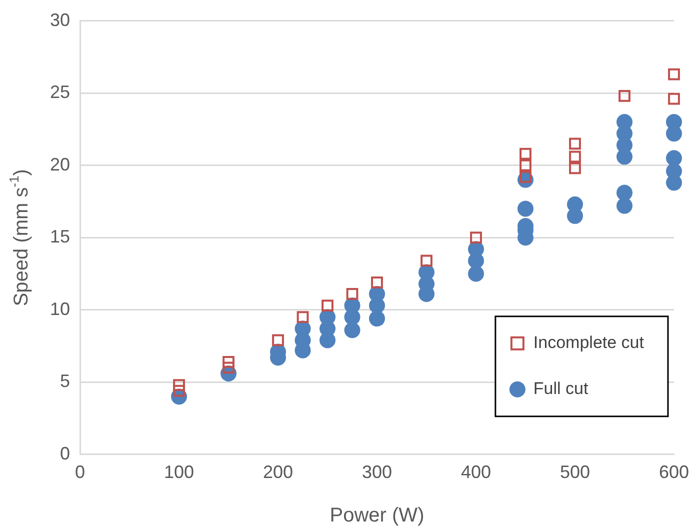 The height and width of the screenshot is (532, 697). I want to click on x-axis-title: Power (W), so click(377, 515).